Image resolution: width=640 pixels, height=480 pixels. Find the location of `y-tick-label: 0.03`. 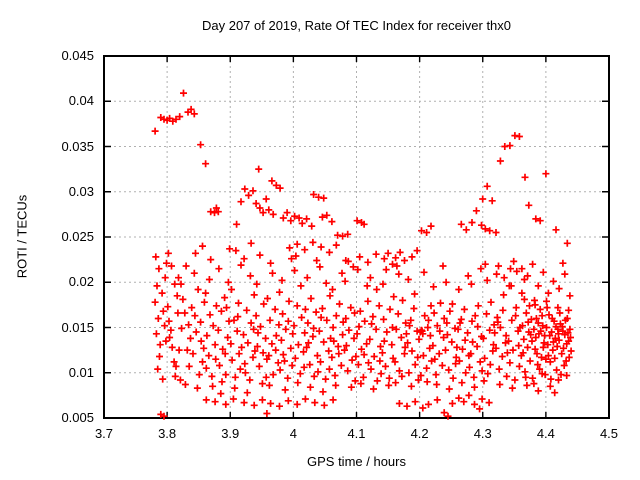

y-tick-label: 0.03 is located at coordinates (81, 191).